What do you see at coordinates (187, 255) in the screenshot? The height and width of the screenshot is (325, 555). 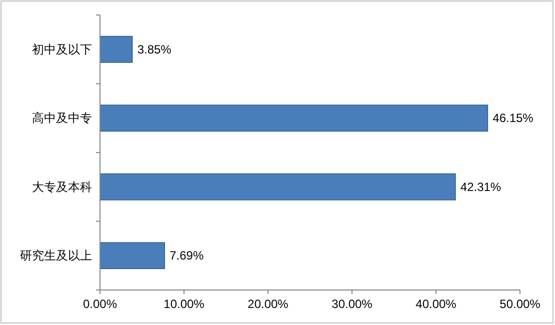 I see `data-label: 7.69%` at bounding box center [187, 255].